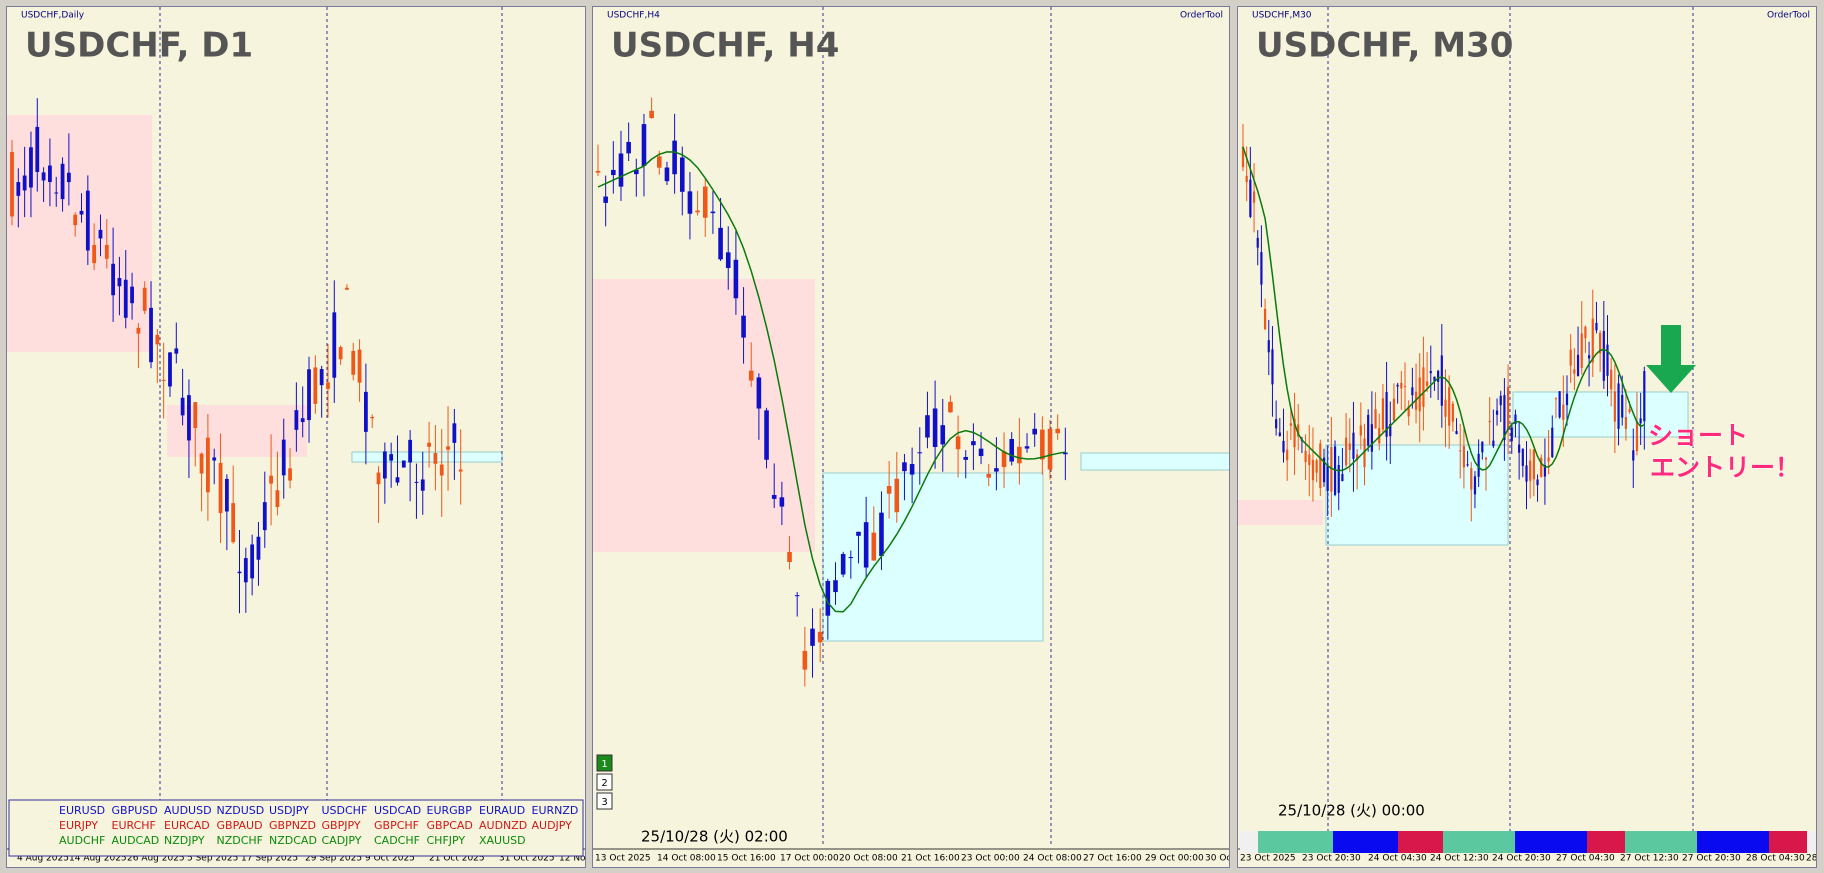 The height and width of the screenshot is (873, 1824). Describe the element at coordinates (289, 810) in the screenshot. I see `symbol-button: USDJPY` at that location.